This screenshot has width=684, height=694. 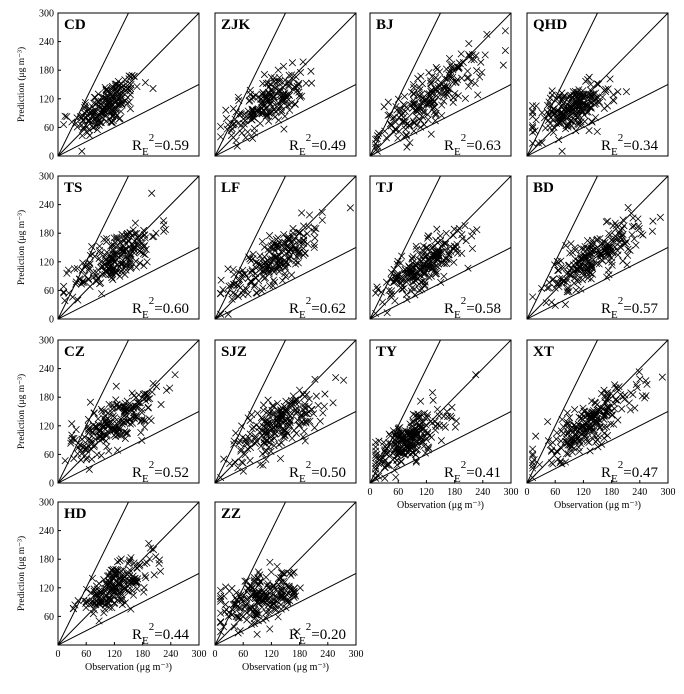 I want to click on r2-annotation: RE2=0.57, so click(x=629, y=308).